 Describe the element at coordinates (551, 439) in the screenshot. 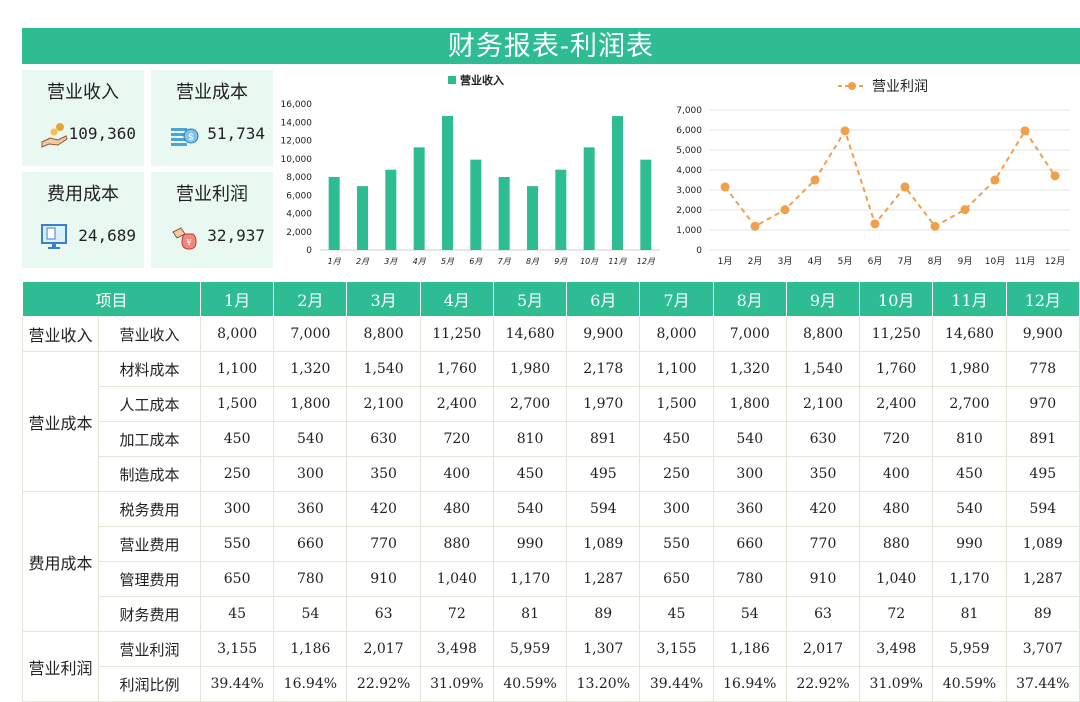

I see `table-row: 加工成本 450 540 630 720 810 891 450 540 630 720 810 891` at that location.